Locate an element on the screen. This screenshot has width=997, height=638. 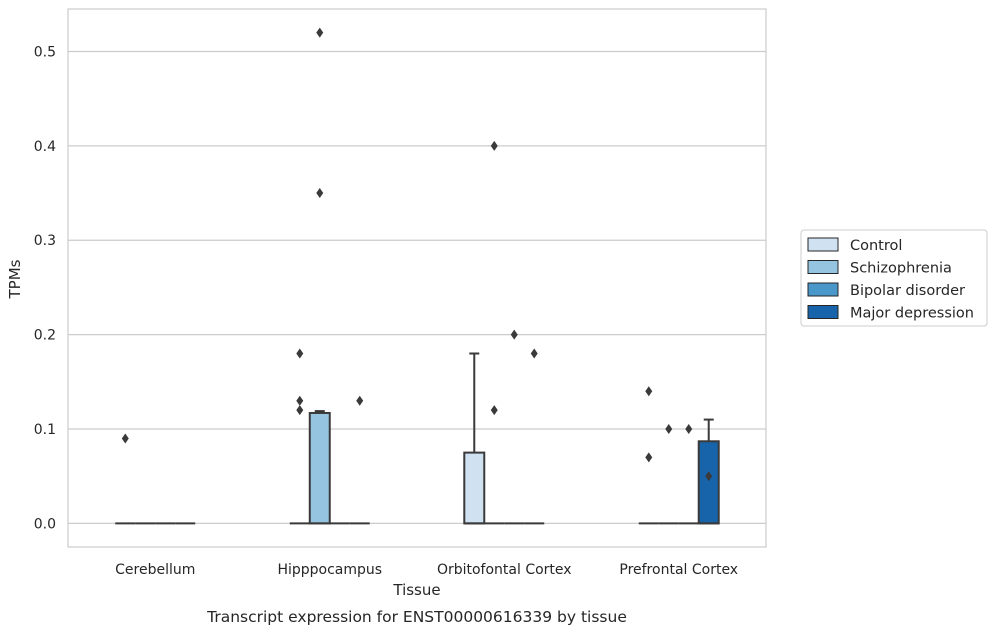
x-tick-label: Orbitofontal Cortex is located at coordinates (504, 570).